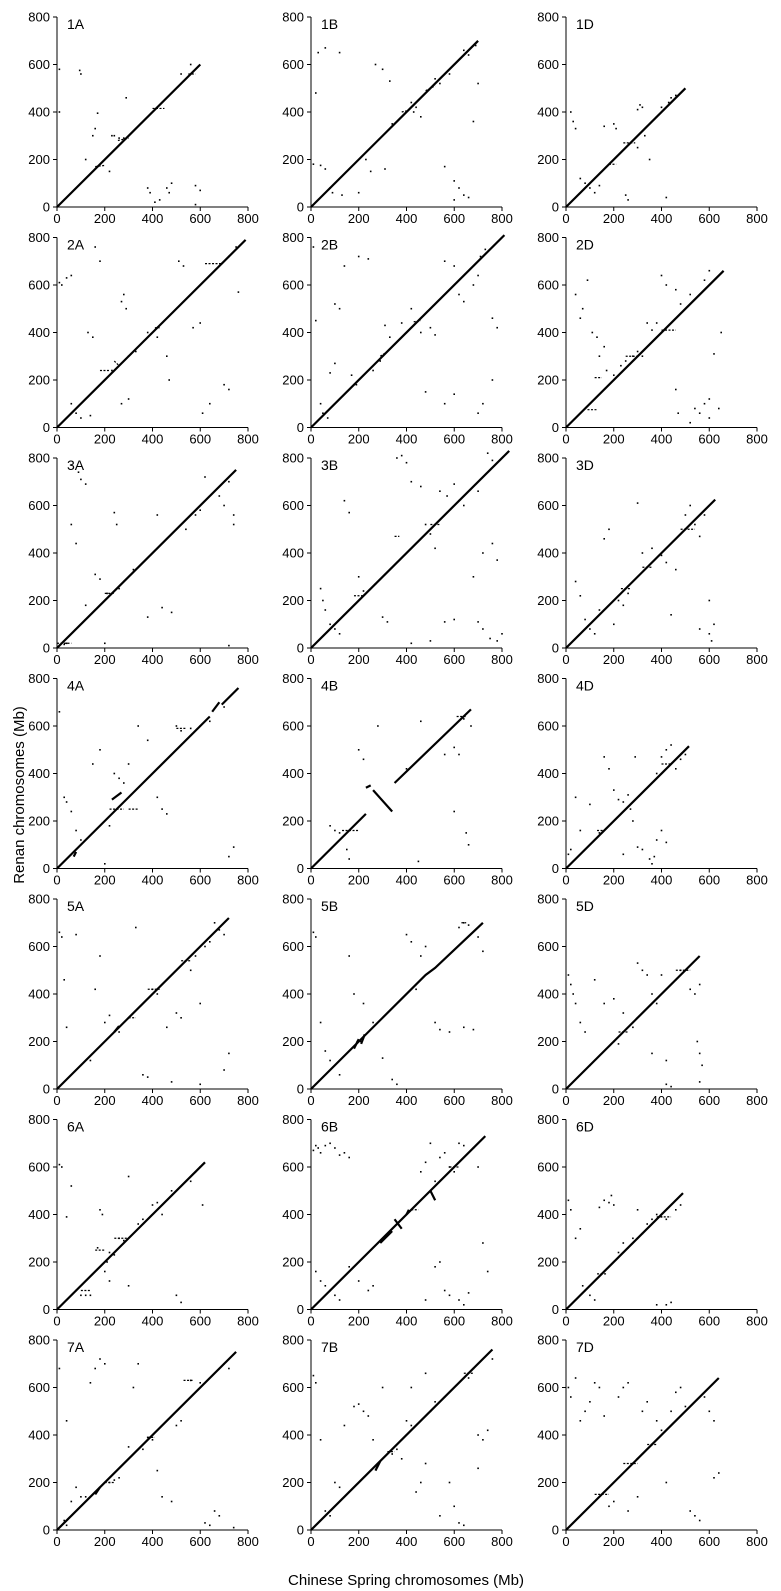 The height and width of the screenshot is (1591, 781). Describe the element at coordinates (76, 465) in the screenshot. I see `panel-title: 3A` at that location.